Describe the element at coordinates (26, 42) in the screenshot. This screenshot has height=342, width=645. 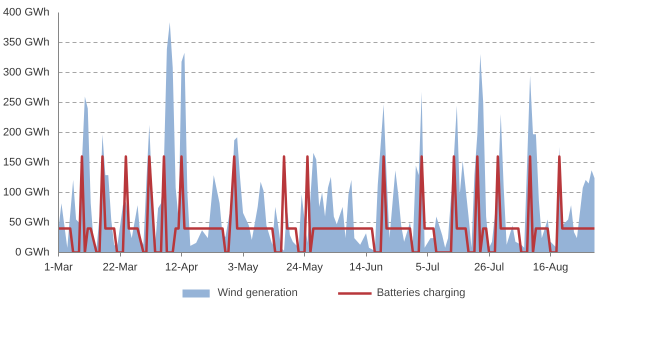
I see `y-tick-label: 350 GWh` at that location.